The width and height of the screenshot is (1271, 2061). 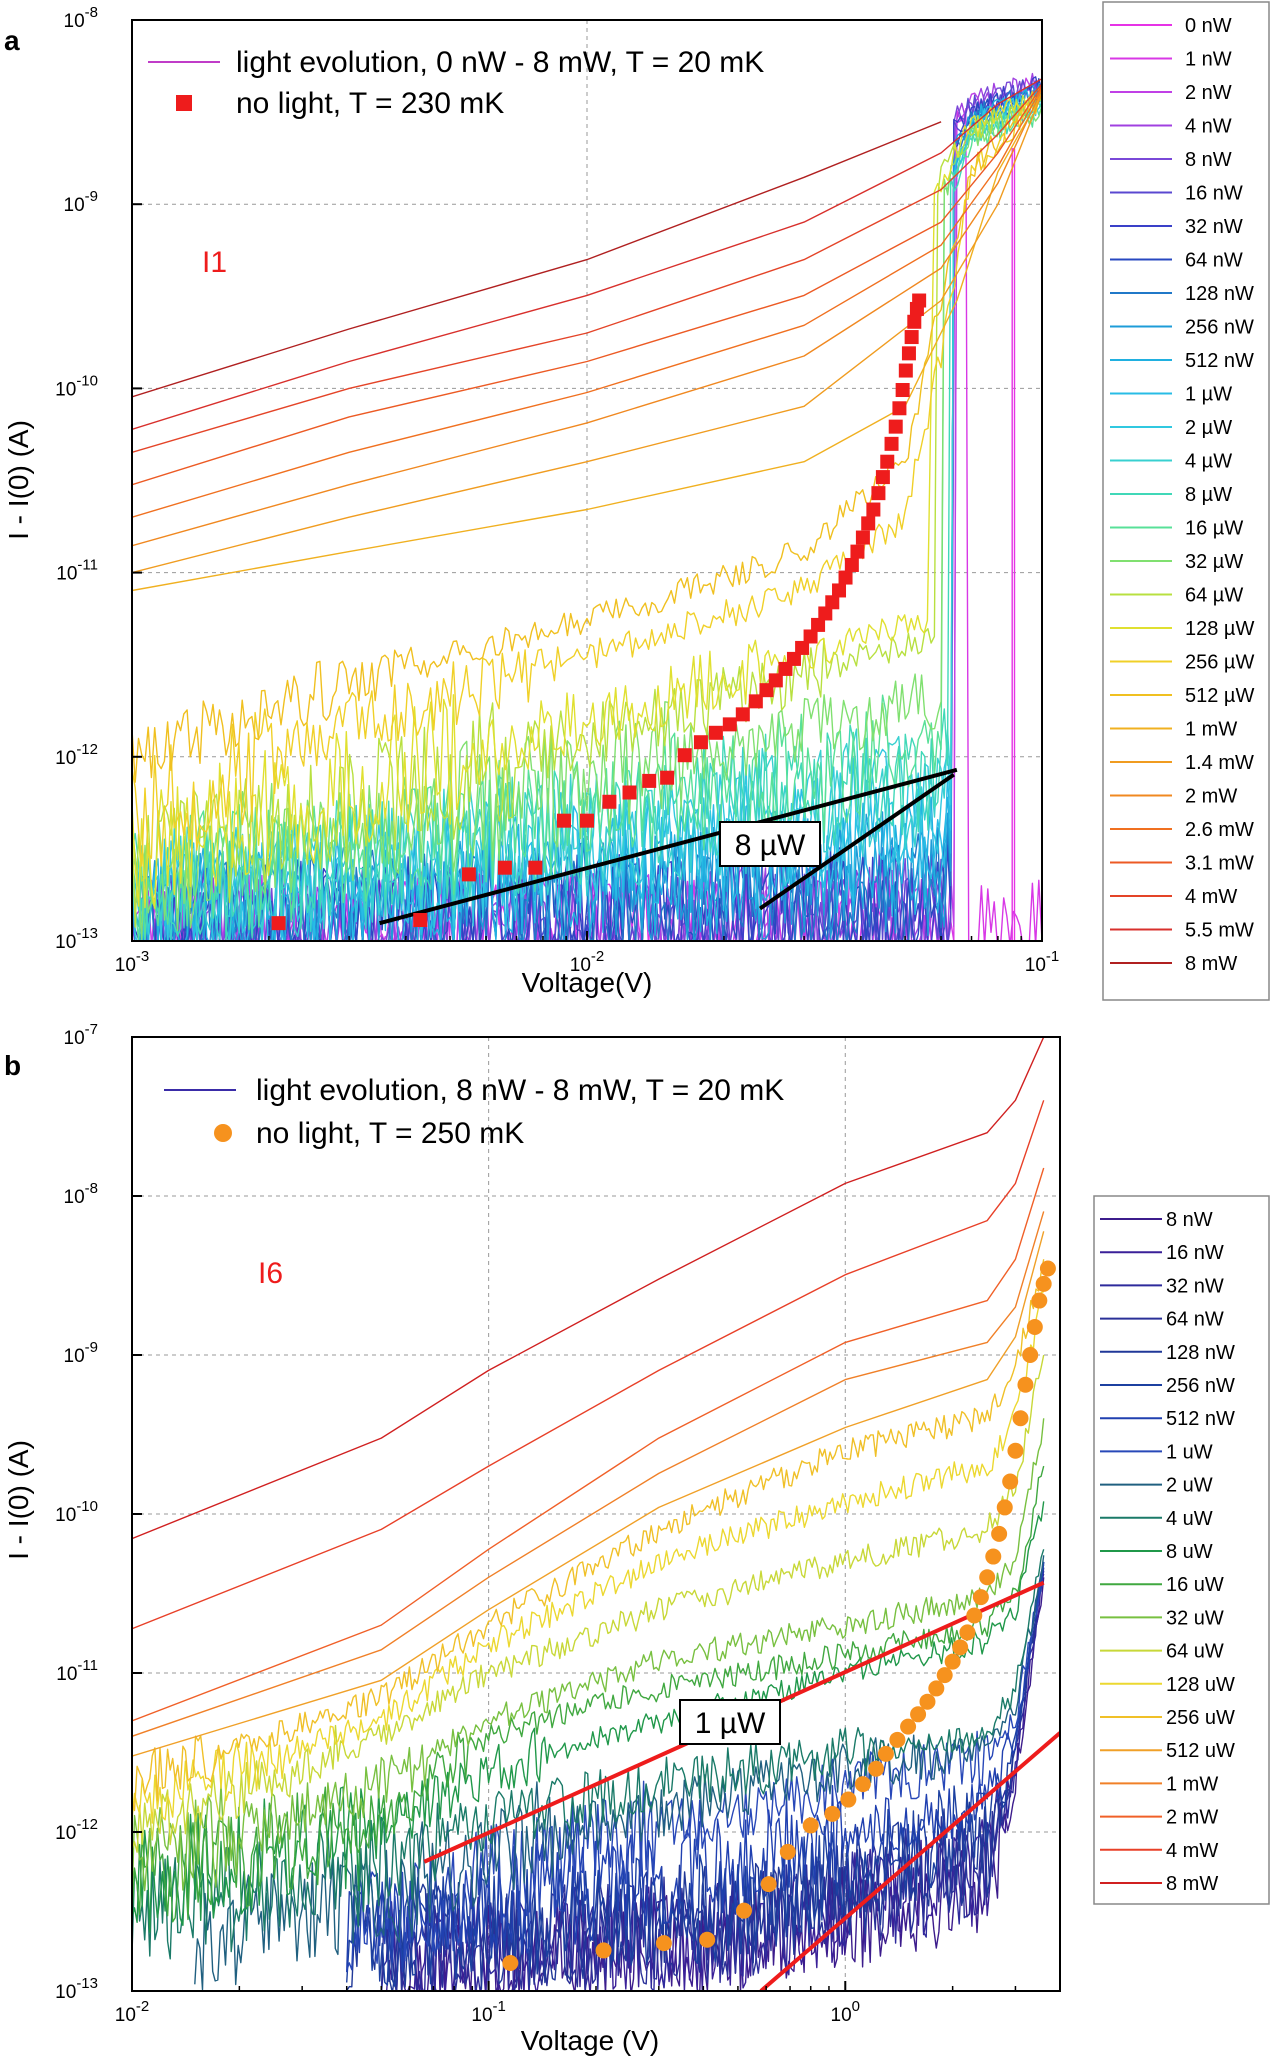 What do you see at coordinates (1208, 495) in the screenshot?
I see `side-legend-label: 8 µW` at bounding box center [1208, 495].